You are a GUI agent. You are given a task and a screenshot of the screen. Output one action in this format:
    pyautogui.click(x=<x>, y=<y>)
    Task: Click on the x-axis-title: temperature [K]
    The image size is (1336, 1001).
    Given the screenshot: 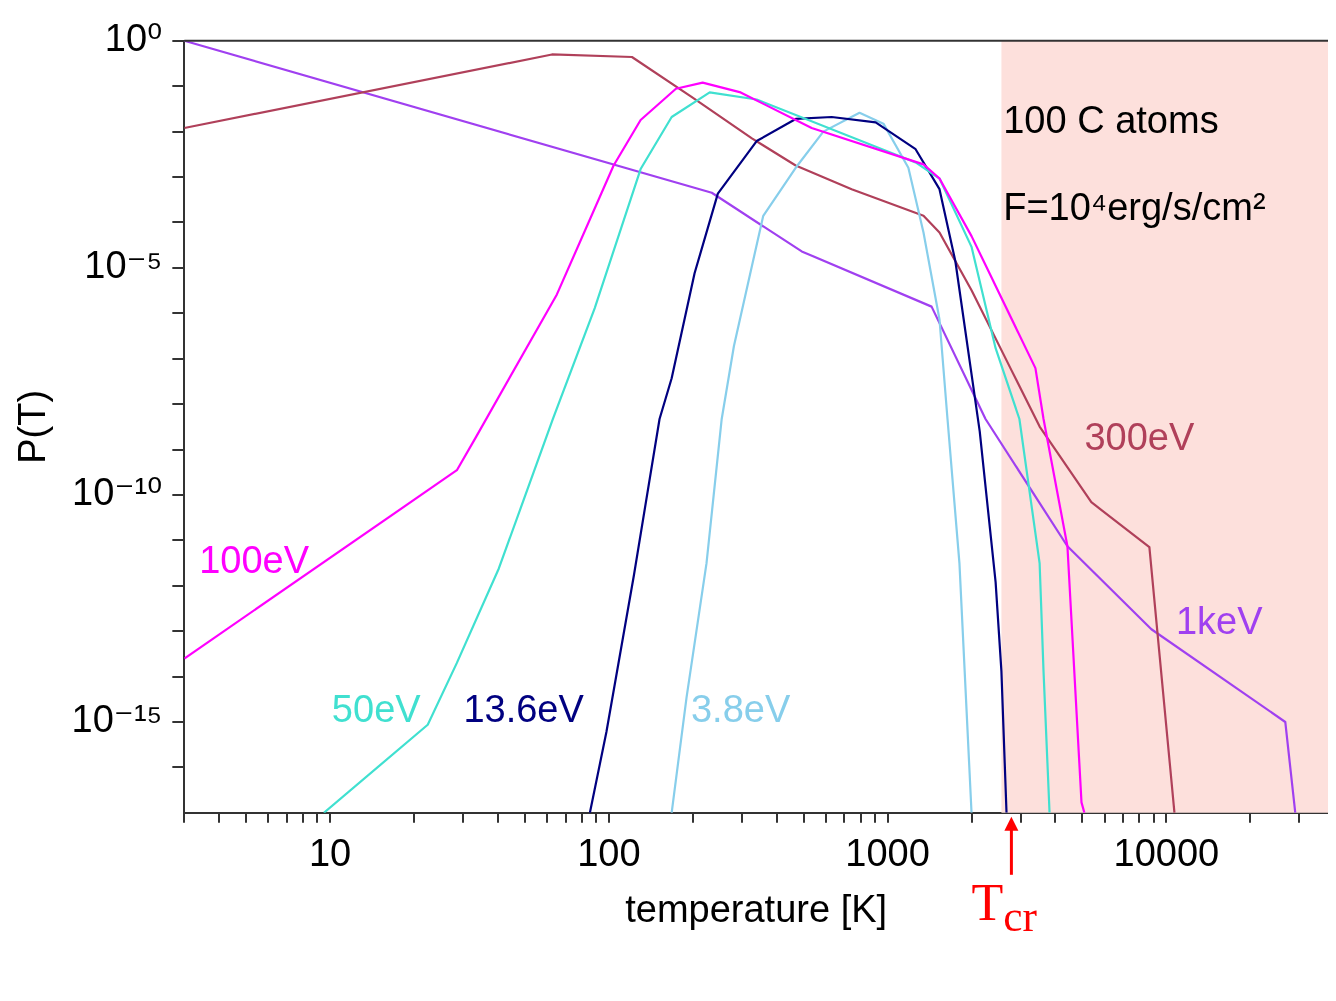 What is the action you would take?
    pyautogui.click(x=756, y=908)
    